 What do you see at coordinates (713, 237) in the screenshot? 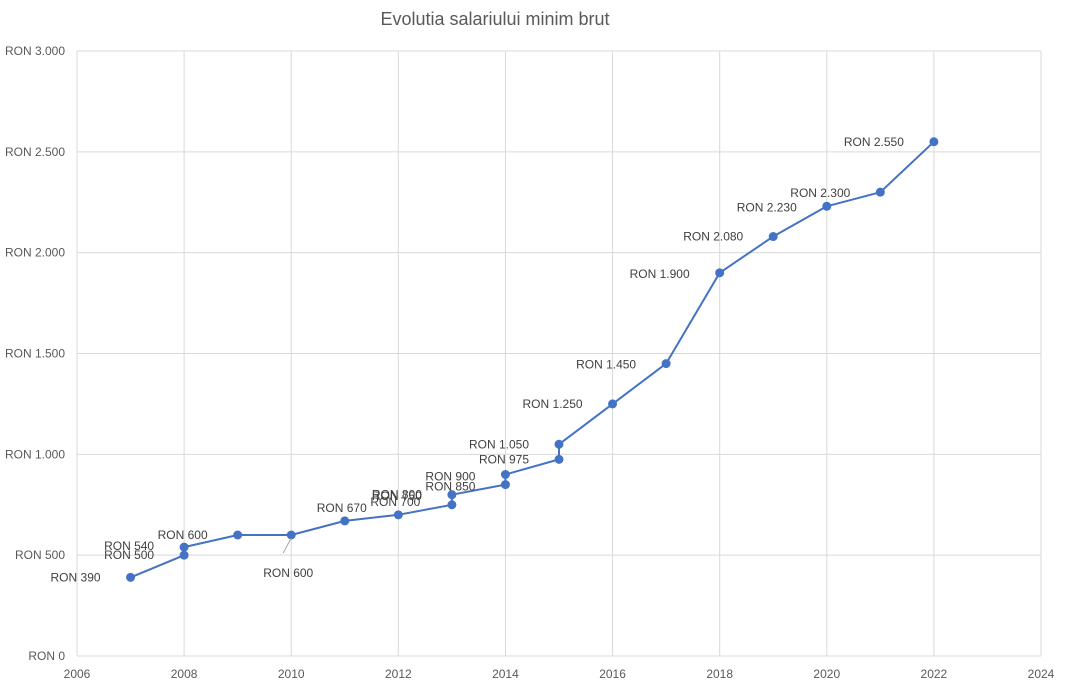
I see `data-label: RON 2.080` at bounding box center [713, 237].